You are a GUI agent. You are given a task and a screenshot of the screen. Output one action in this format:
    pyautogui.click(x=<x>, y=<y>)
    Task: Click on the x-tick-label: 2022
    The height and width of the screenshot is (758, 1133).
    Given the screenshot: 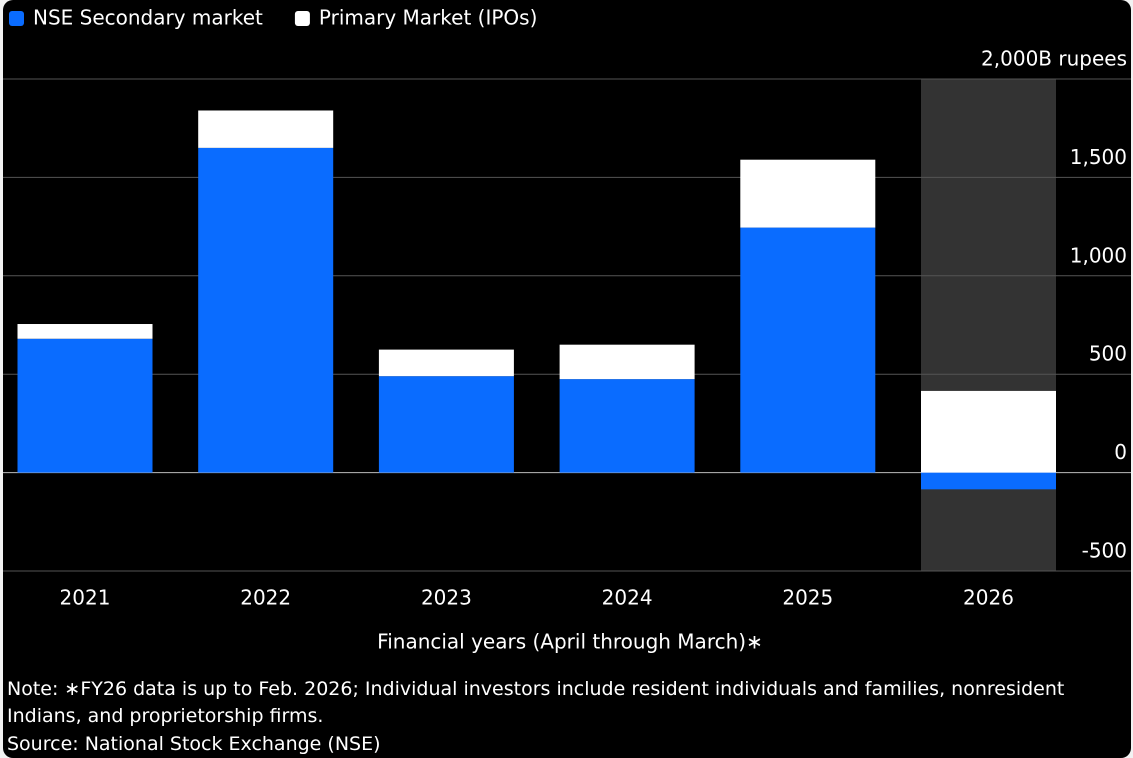 What is the action you would take?
    pyautogui.click(x=265, y=598)
    